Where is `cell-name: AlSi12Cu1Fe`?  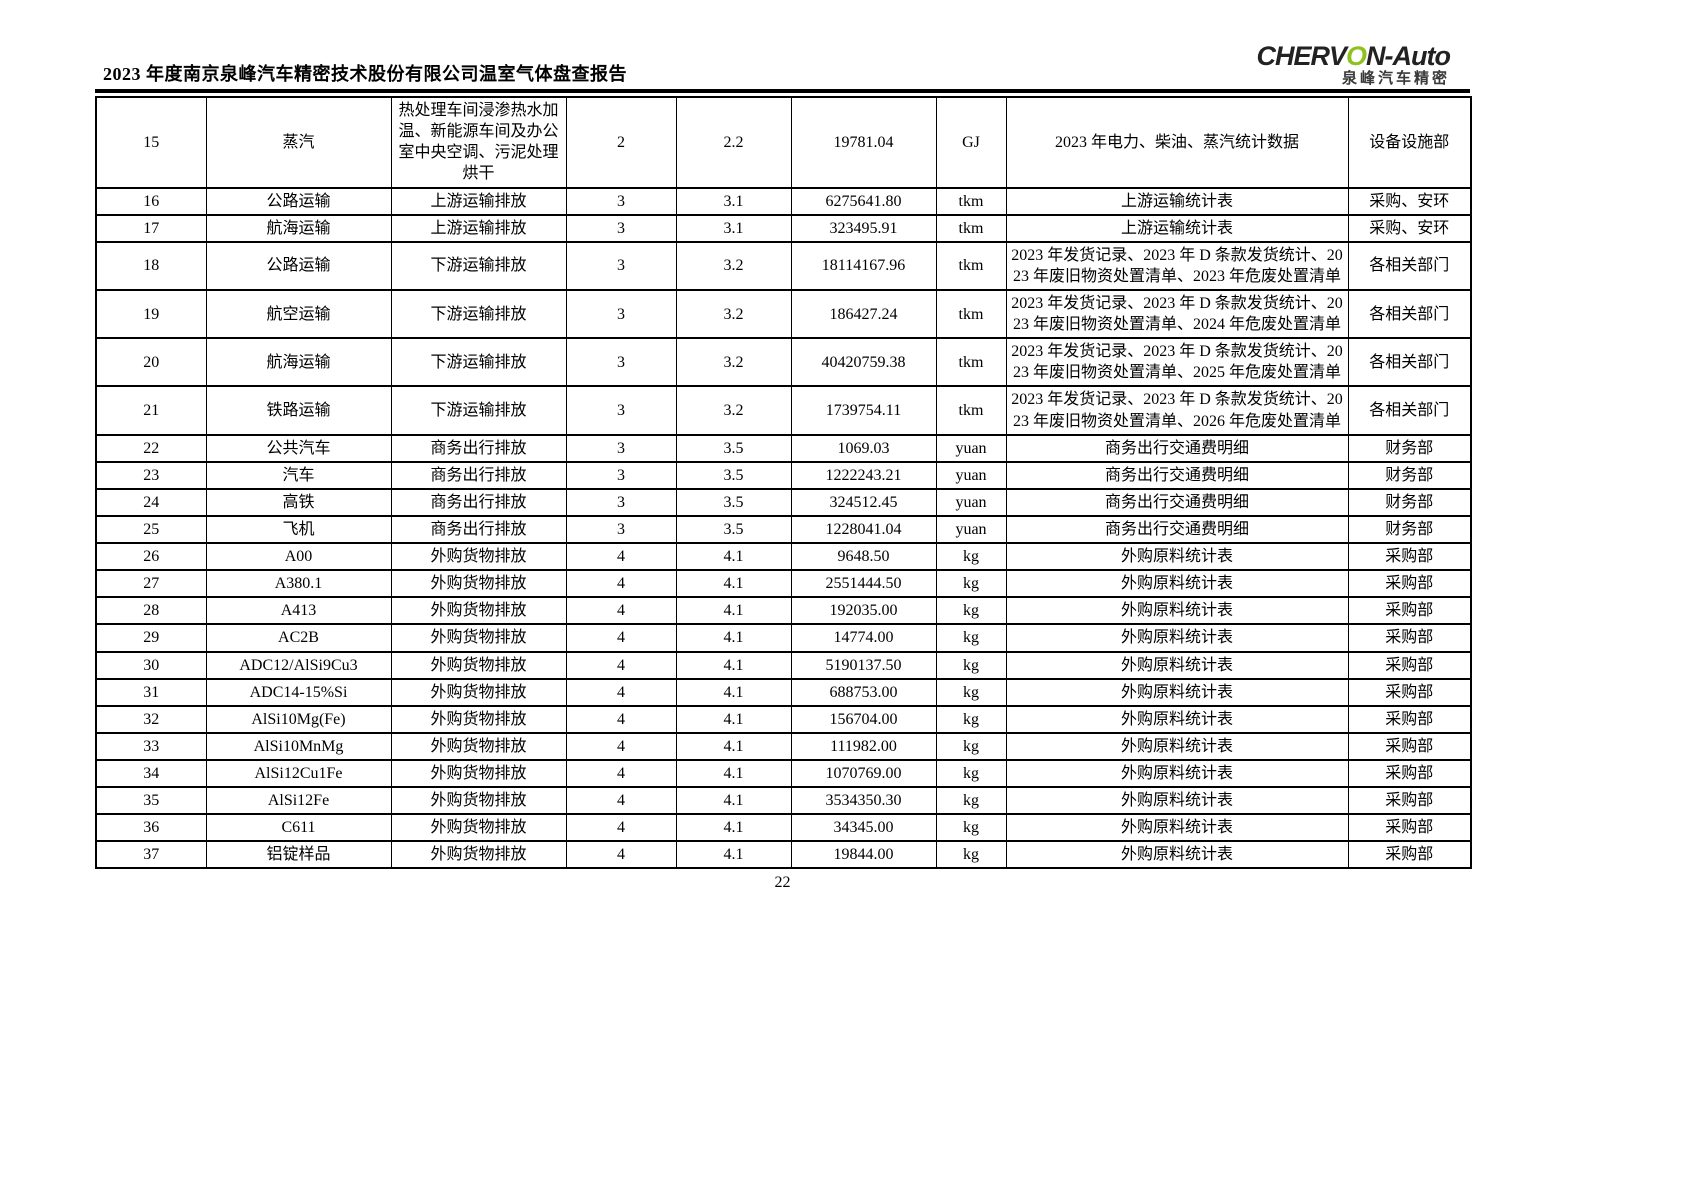 cell-name: AlSi12Cu1Fe is located at coordinates (298, 773).